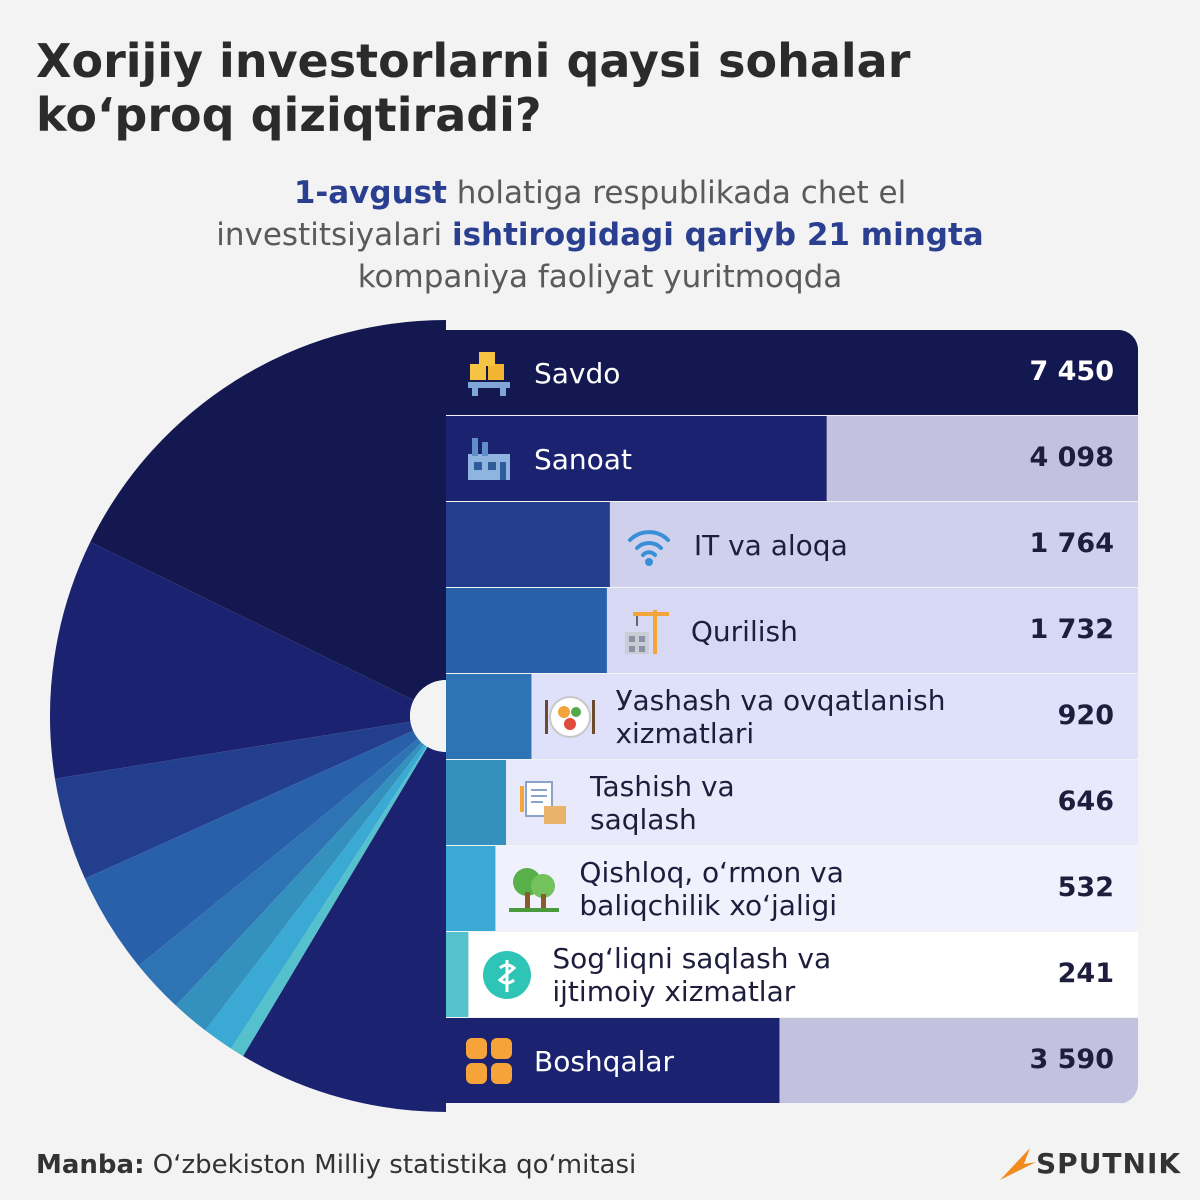 This screenshot has width=1200, height=1200. I want to click on source-text: Oʻzbekiston Milliy statistika qoʻmitasi, so click(390, 1165).